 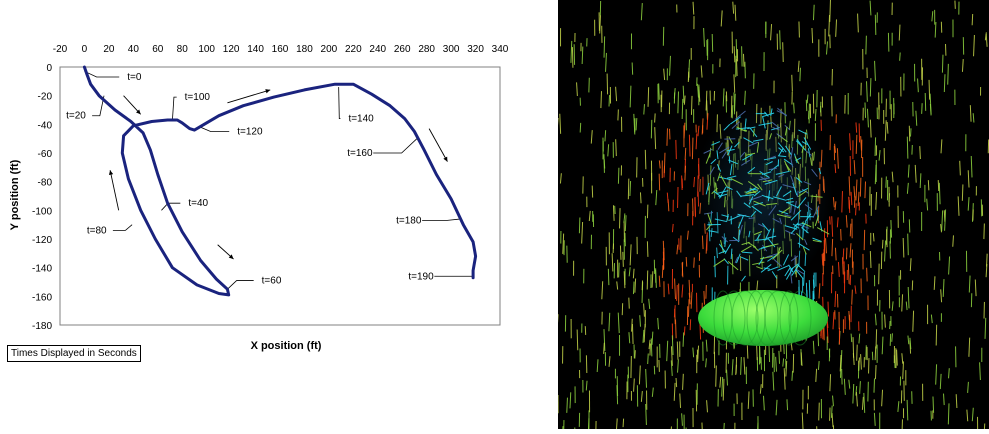 I want to click on x-tick-label: 120, so click(x=231, y=49).